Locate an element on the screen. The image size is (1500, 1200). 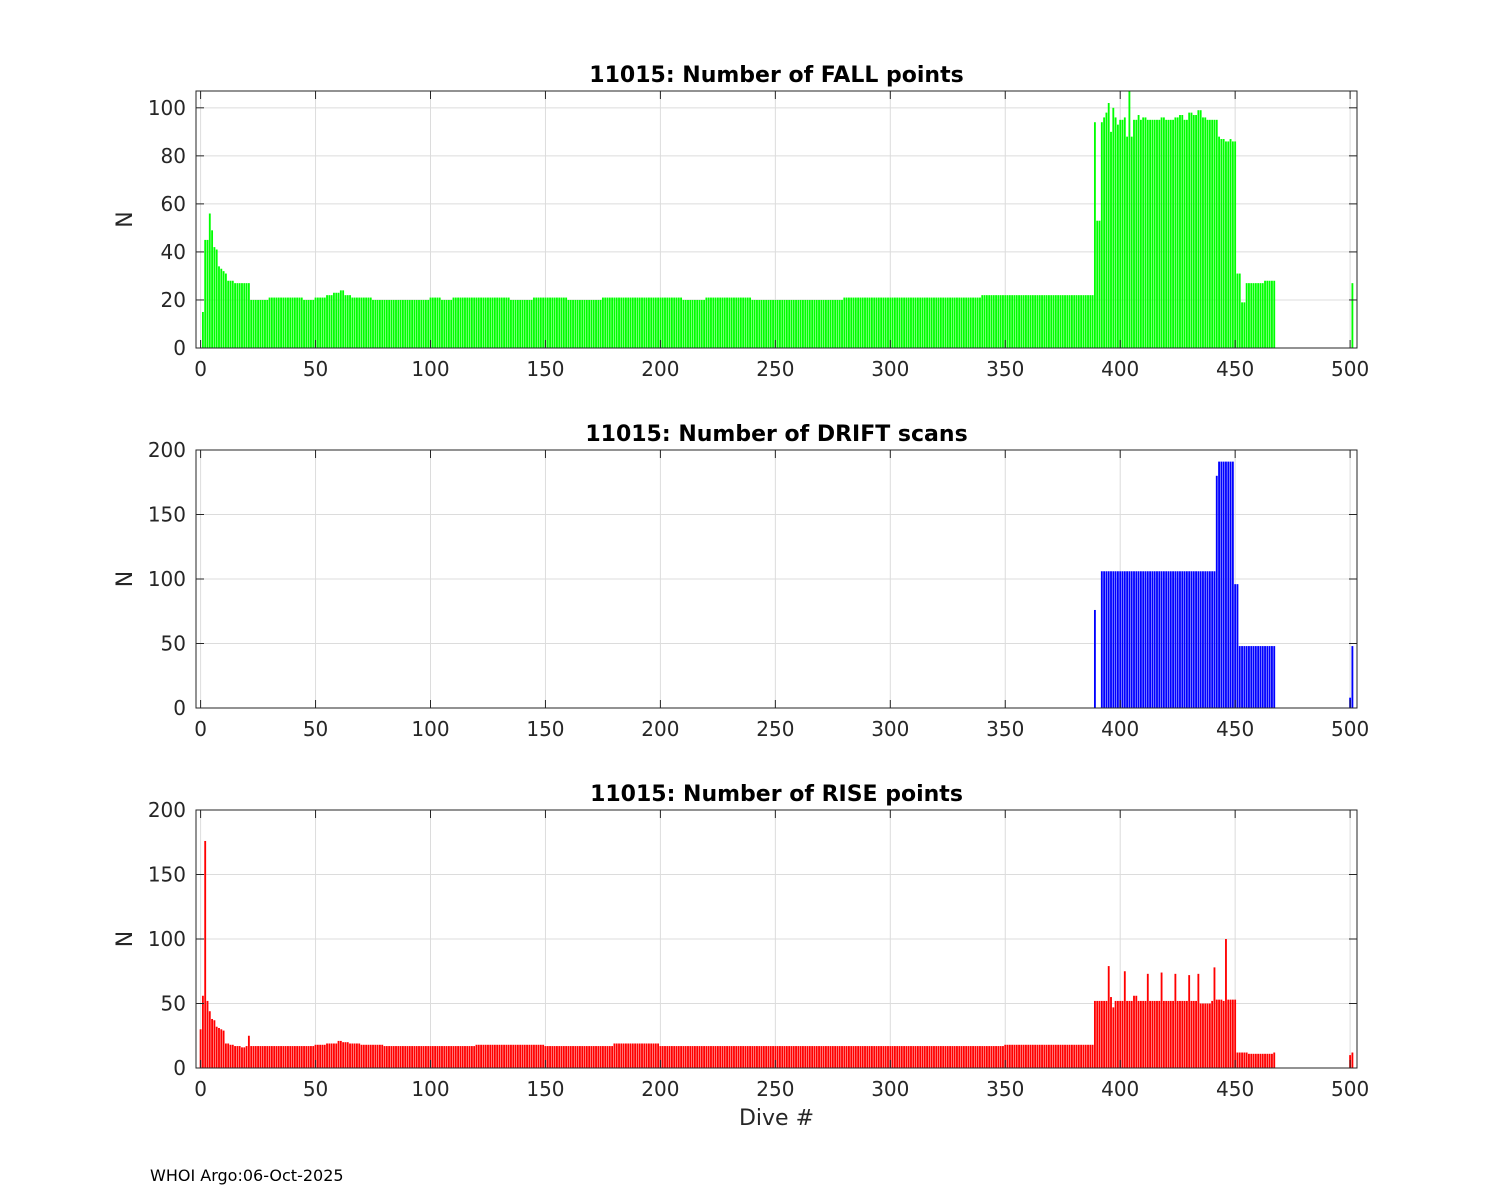
y-axis-label: N is located at coordinates (125, 939).